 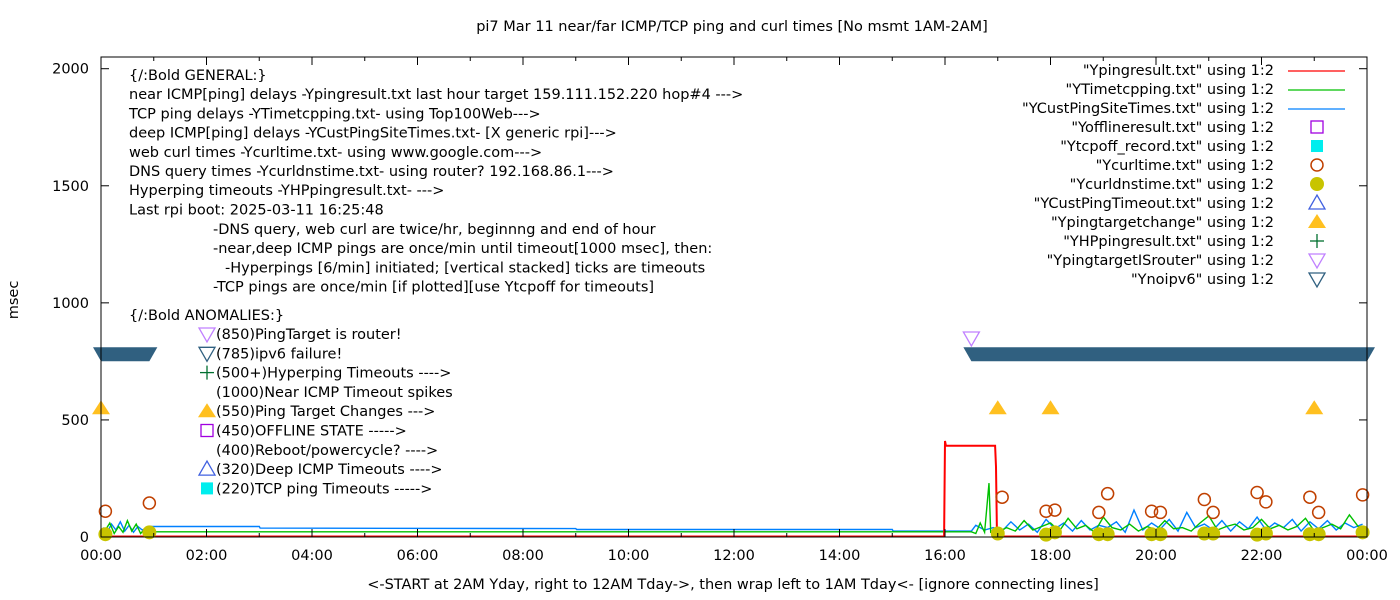 I want to click on anomaly-label: (220)TCP ping Timeouts ----->, so click(x=324, y=489).